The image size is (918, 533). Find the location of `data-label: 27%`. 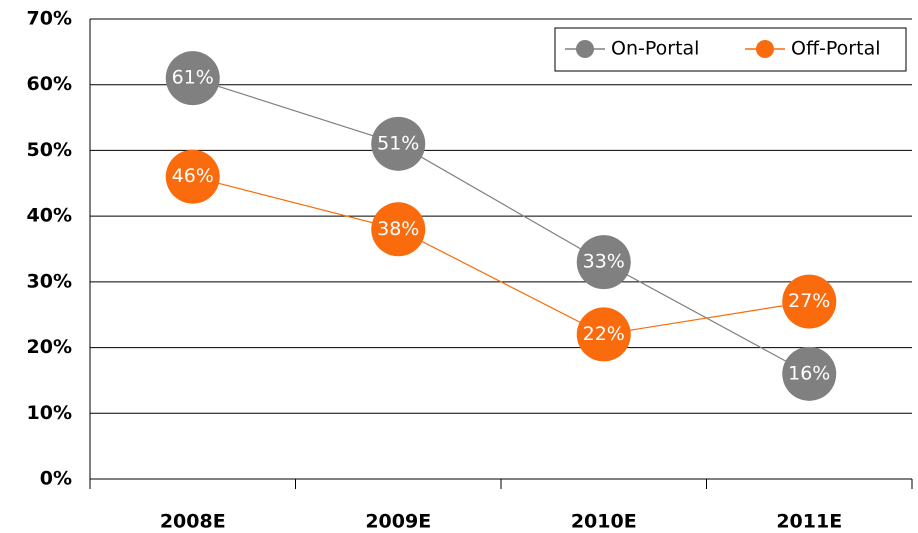

data-label: 27% is located at coordinates (809, 301).